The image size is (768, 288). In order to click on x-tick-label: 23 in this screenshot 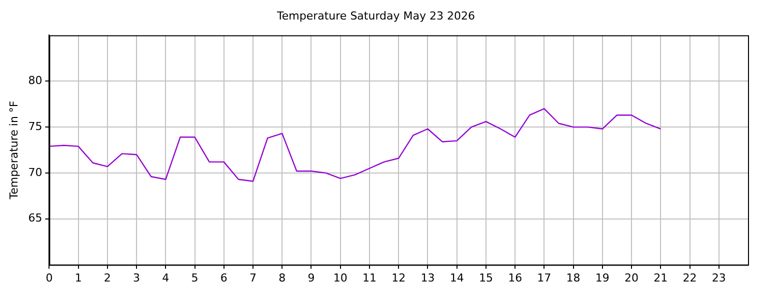, I will do `click(719, 277)`.